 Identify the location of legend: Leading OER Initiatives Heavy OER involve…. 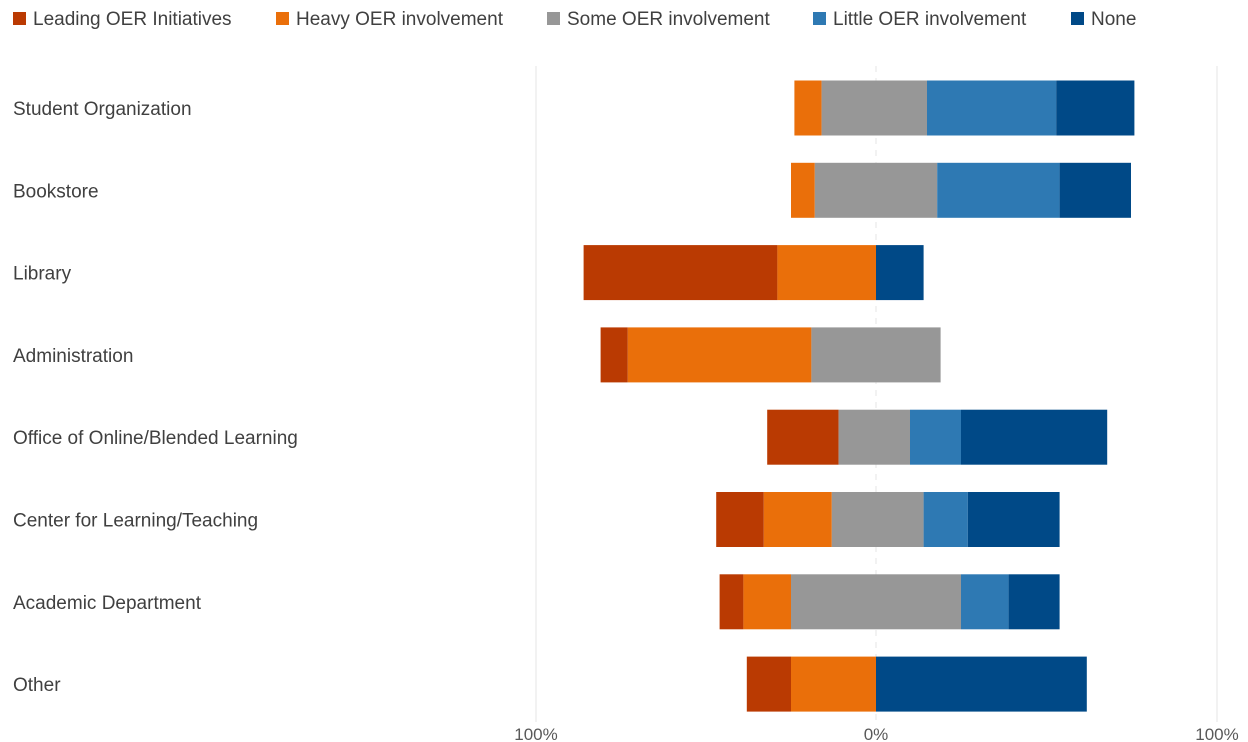
(574, 19).